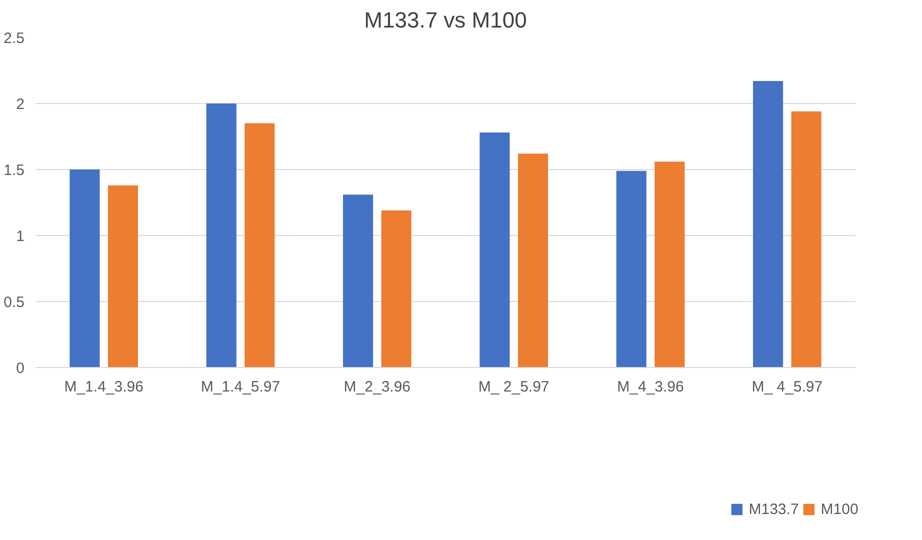 The width and height of the screenshot is (922, 540). I want to click on x-tick-label: M_ 2_5.97, so click(514, 387).